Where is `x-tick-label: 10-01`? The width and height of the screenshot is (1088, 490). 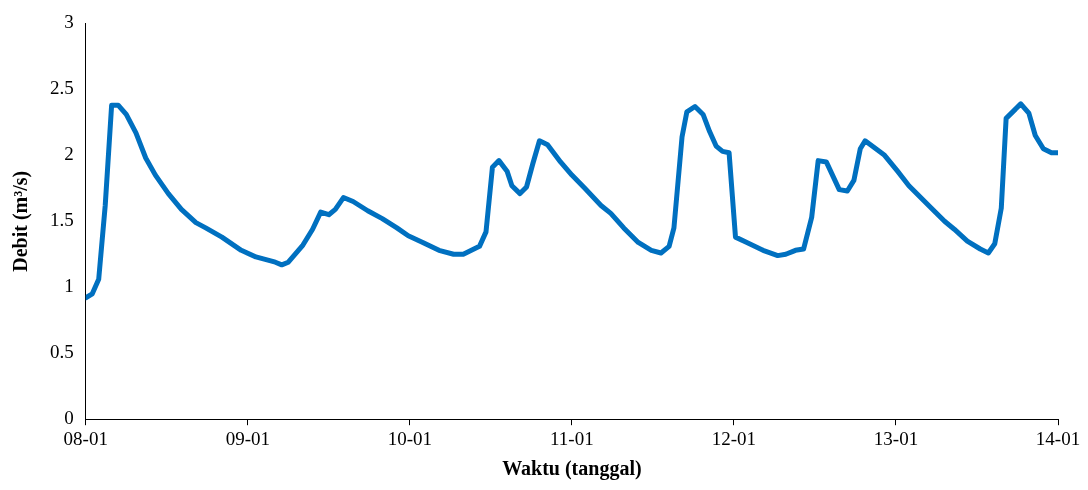 x-tick-label: 10-01 is located at coordinates (409, 438).